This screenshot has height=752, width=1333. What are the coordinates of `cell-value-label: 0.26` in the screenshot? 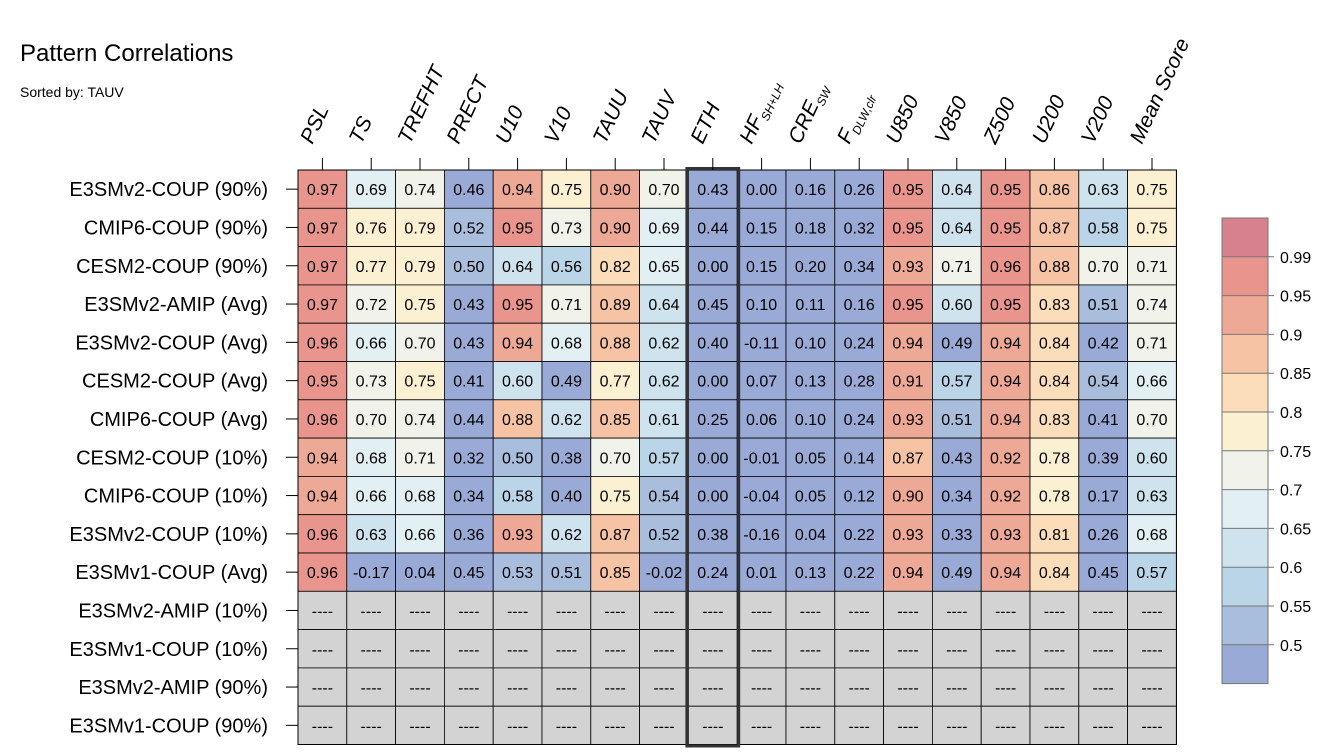 It's located at (1103, 535).